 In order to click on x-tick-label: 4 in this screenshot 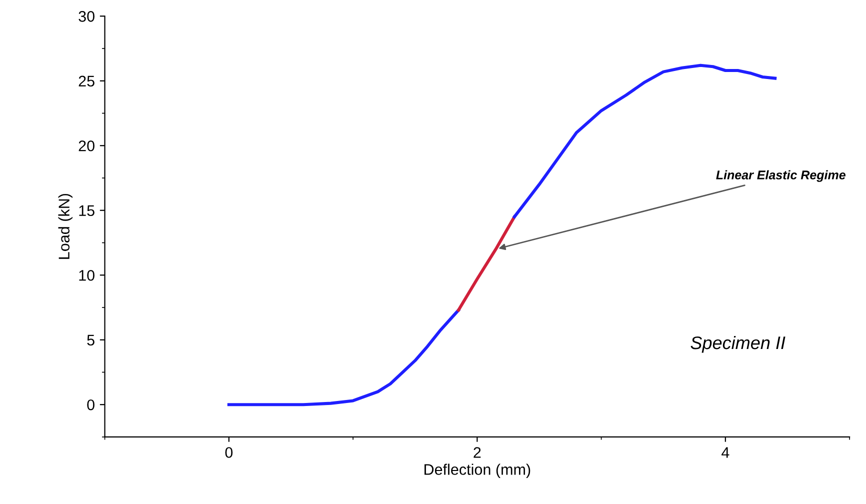, I will do `click(726, 452)`.